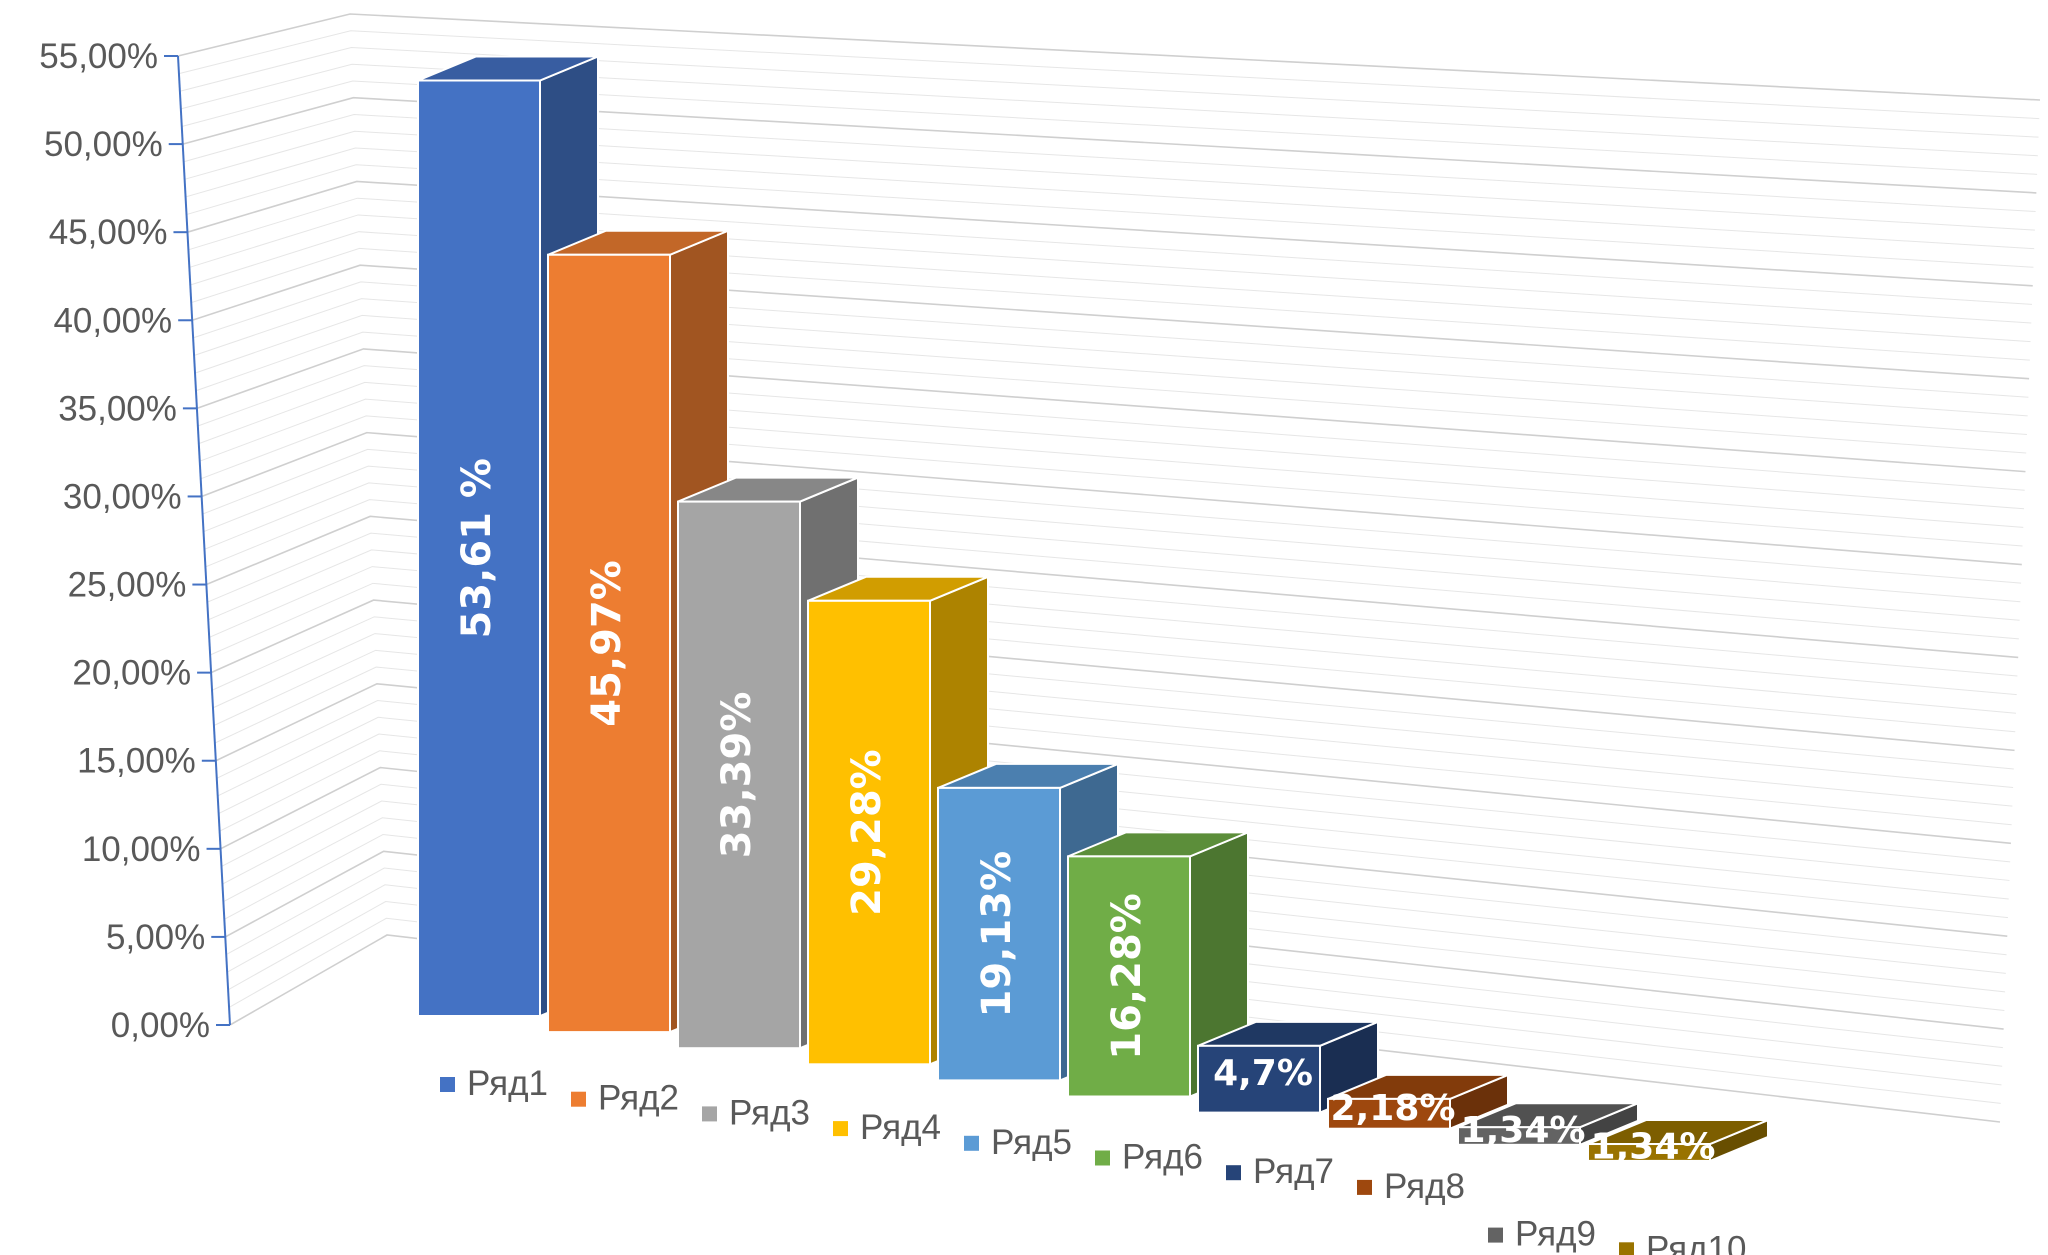  What do you see at coordinates (131, 673) in the screenshot?
I see `y-tick-label: 20,00%` at bounding box center [131, 673].